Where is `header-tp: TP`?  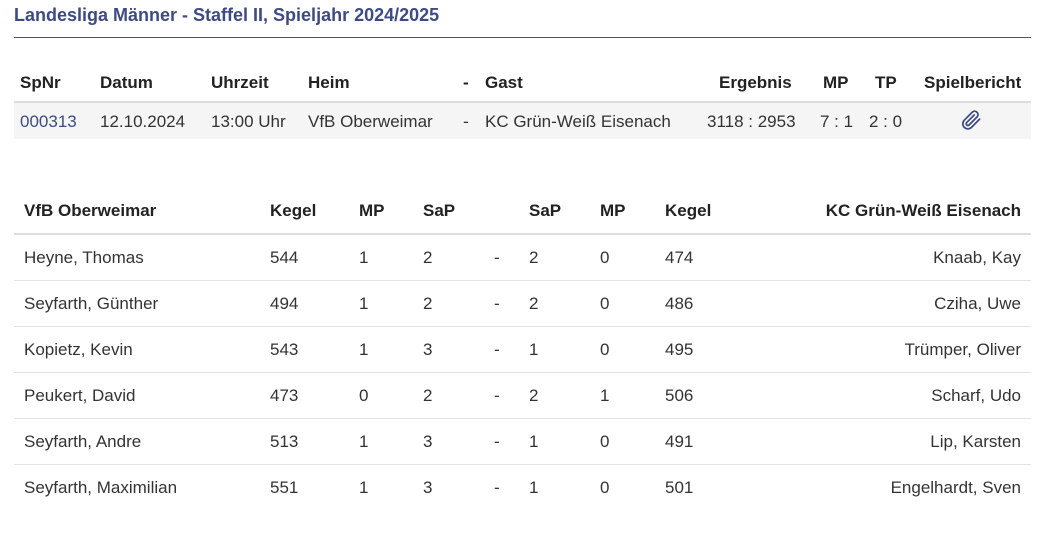
header-tp: TP is located at coordinates (886, 82).